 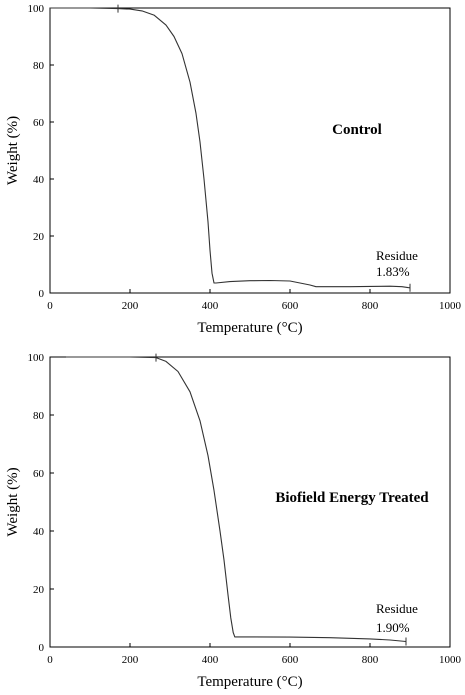 What do you see at coordinates (352, 498) in the screenshot?
I see `chart-title: Biofield Energy Treated` at bounding box center [352, 498].